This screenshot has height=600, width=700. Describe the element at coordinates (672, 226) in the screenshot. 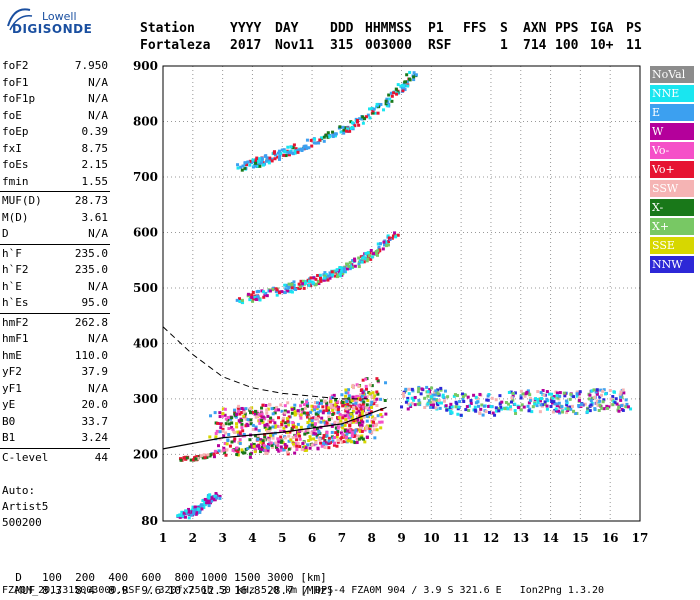

I see `legend-x-: X+` at that location.